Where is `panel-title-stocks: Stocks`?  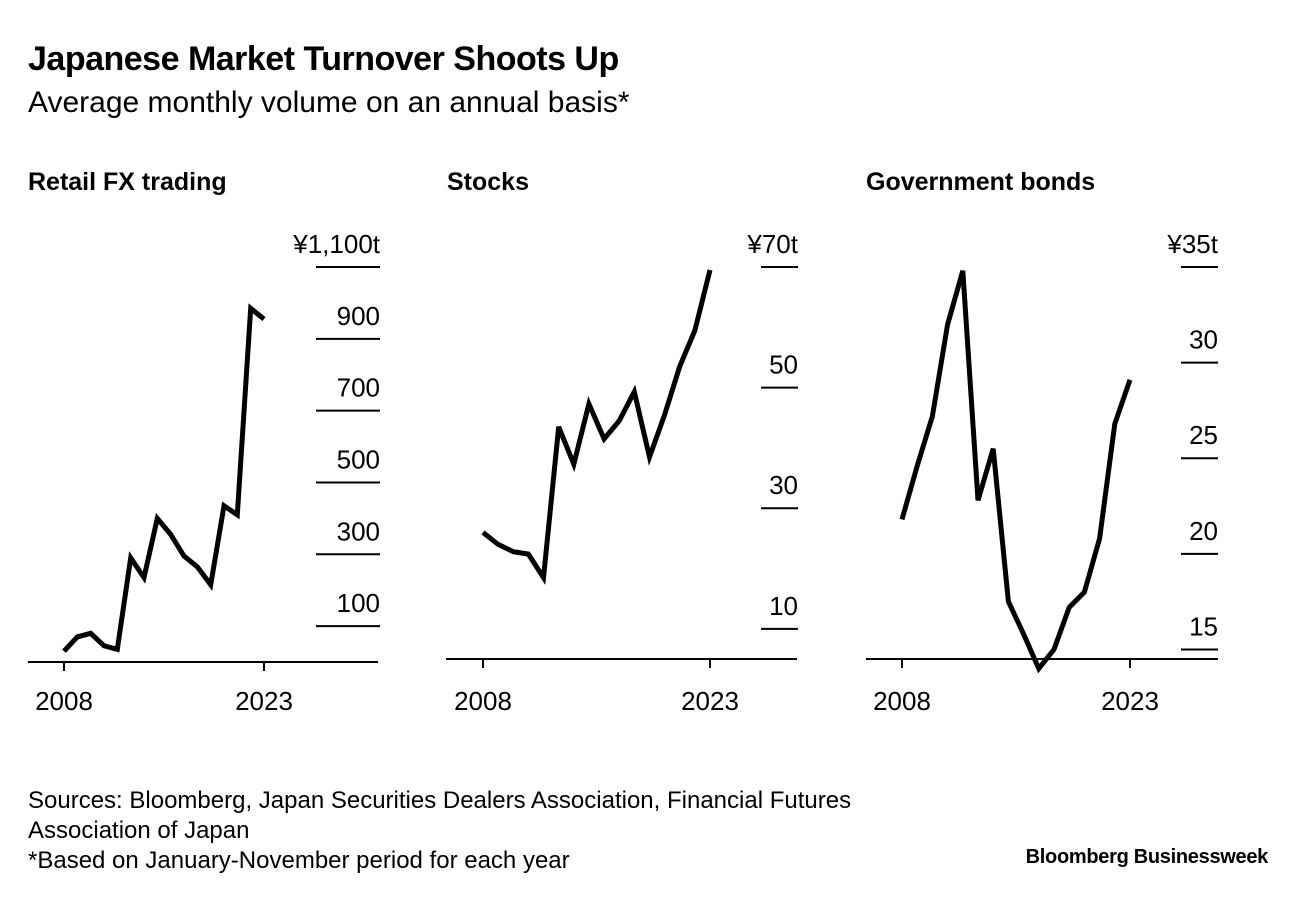 panel-title-stocks: Stocks is located at coordinates (488, 182).